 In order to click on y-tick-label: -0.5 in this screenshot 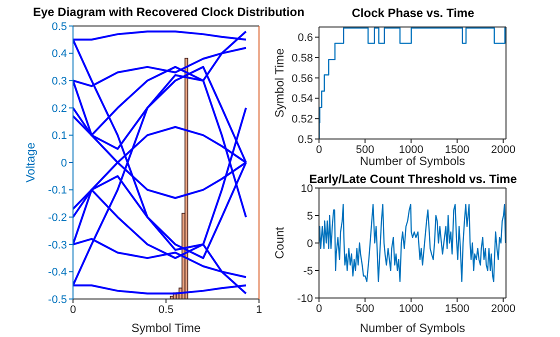, I will do `click(57, 300)`.